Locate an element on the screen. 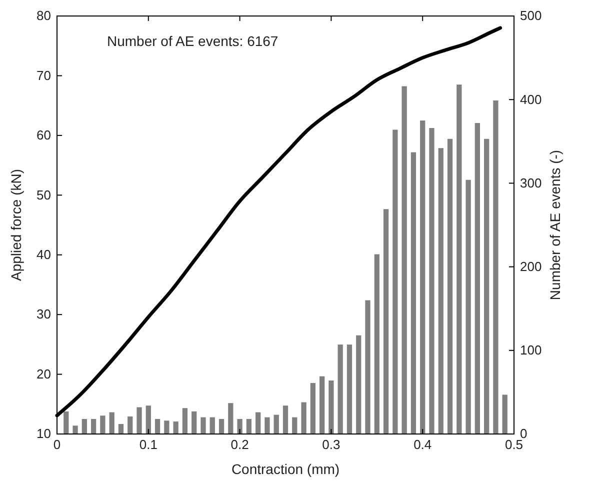 This screenshot has height=483, width=600. x-tick-label: 0.2 is located at coordinates (239, 444).